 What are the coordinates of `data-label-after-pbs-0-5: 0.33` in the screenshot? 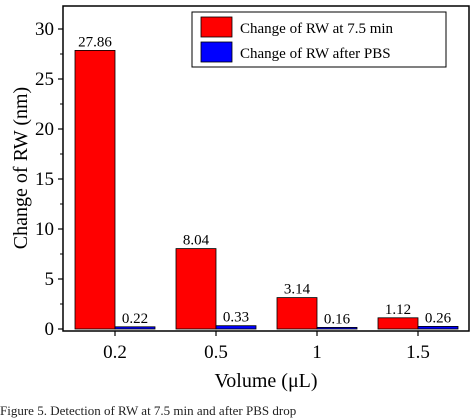 It's located at (236, 318).